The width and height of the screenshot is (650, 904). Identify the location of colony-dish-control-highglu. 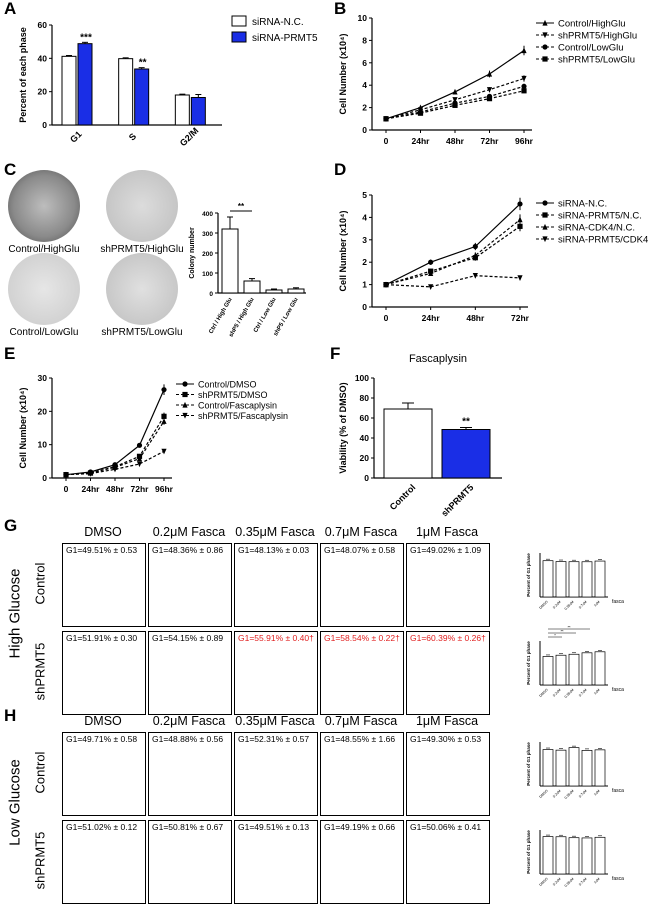
(44, 206).